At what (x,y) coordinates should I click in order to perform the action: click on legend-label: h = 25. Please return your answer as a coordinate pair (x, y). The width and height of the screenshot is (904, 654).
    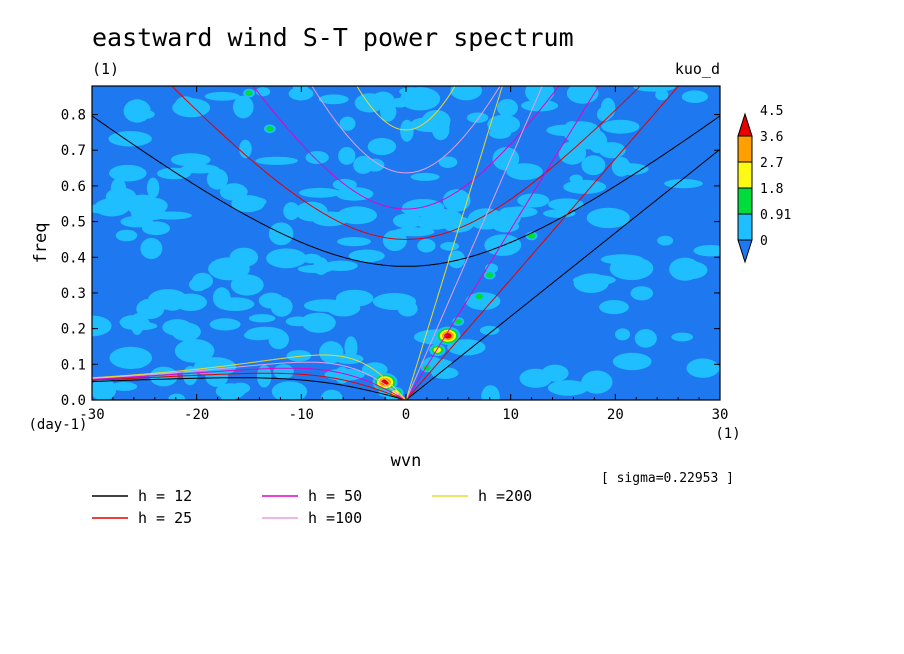
    Looking at the image, I should click on (165, 518).